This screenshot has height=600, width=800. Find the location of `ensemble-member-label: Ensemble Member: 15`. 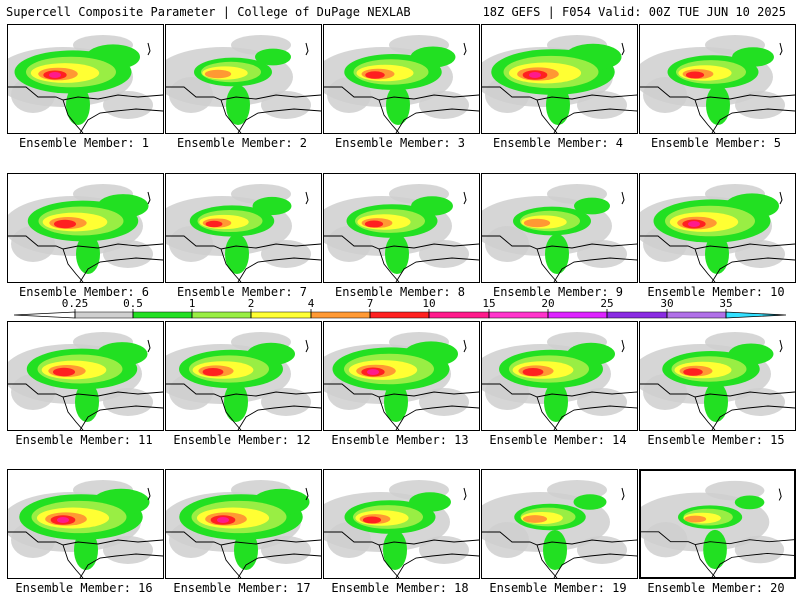

ensemble-member-label: Ensemble Member: 15 is located at coordinates (716, 440).